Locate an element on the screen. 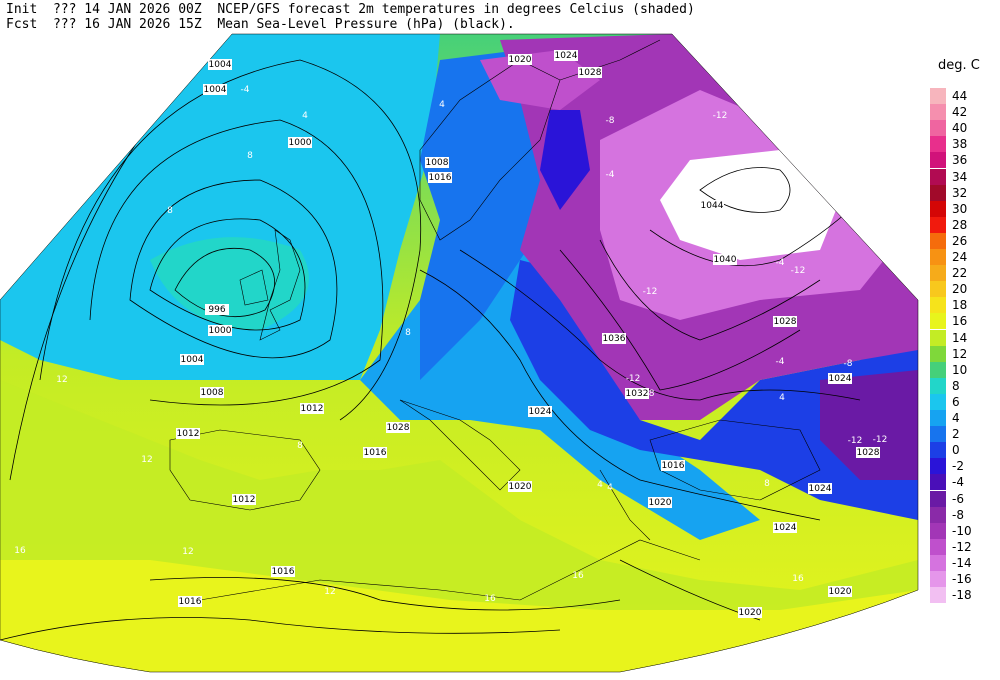 The width and height of the screenshot is (1000, 680). svg-text: 1008 is located at coordinates (212, 393).